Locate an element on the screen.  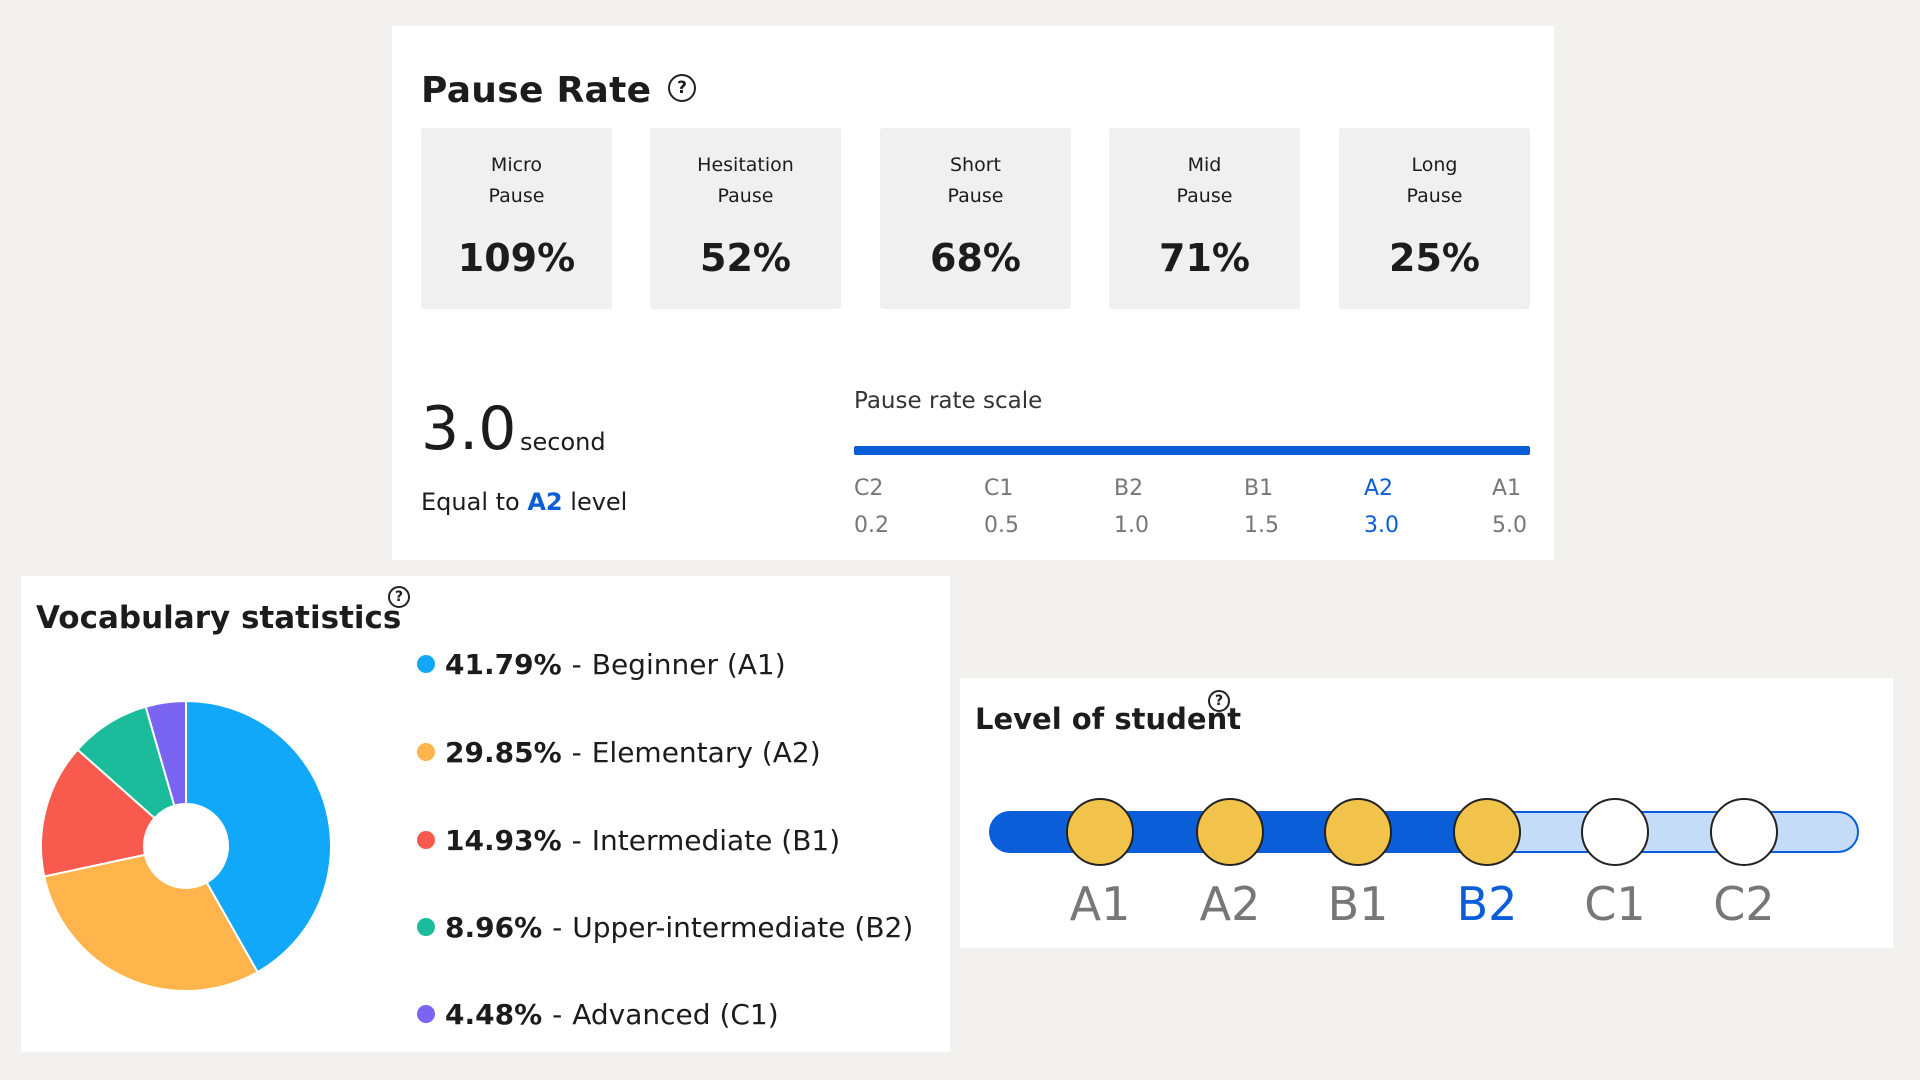
pie-slice-a2 is located at coordinates (151, 922).